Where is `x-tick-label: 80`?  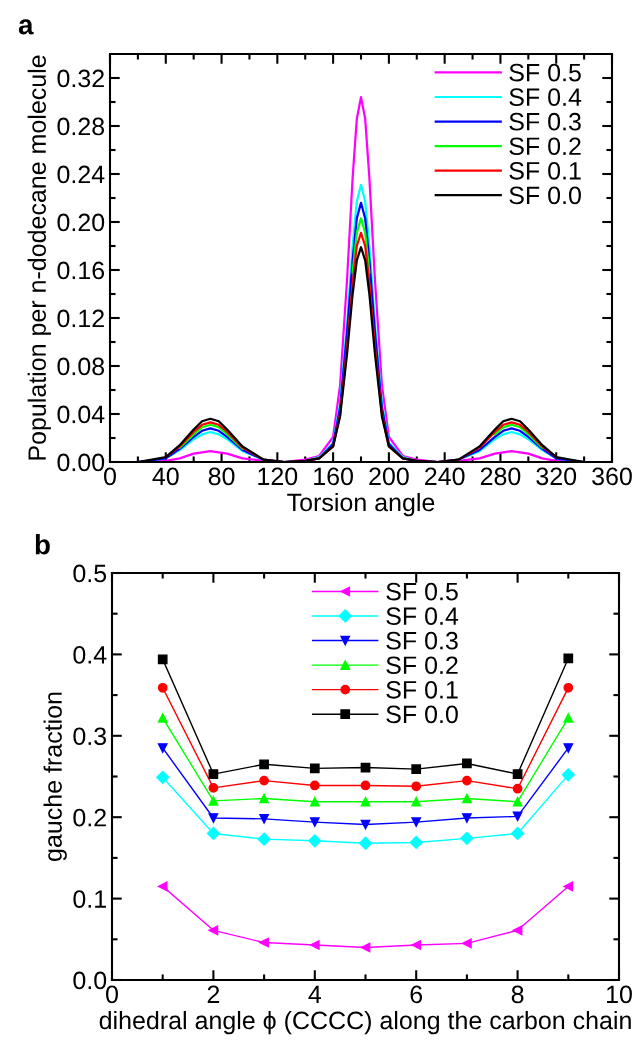 x-tick-label: 80 is located at coordinates (221, 476).